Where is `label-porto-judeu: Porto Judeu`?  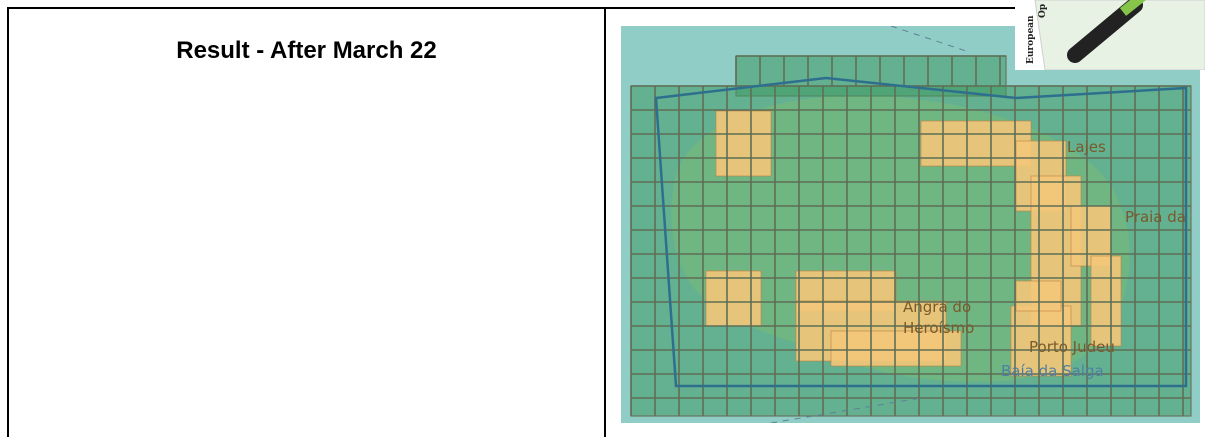
label-porto-judeu: Porto Judeu is located at coordinates (1072, 347).